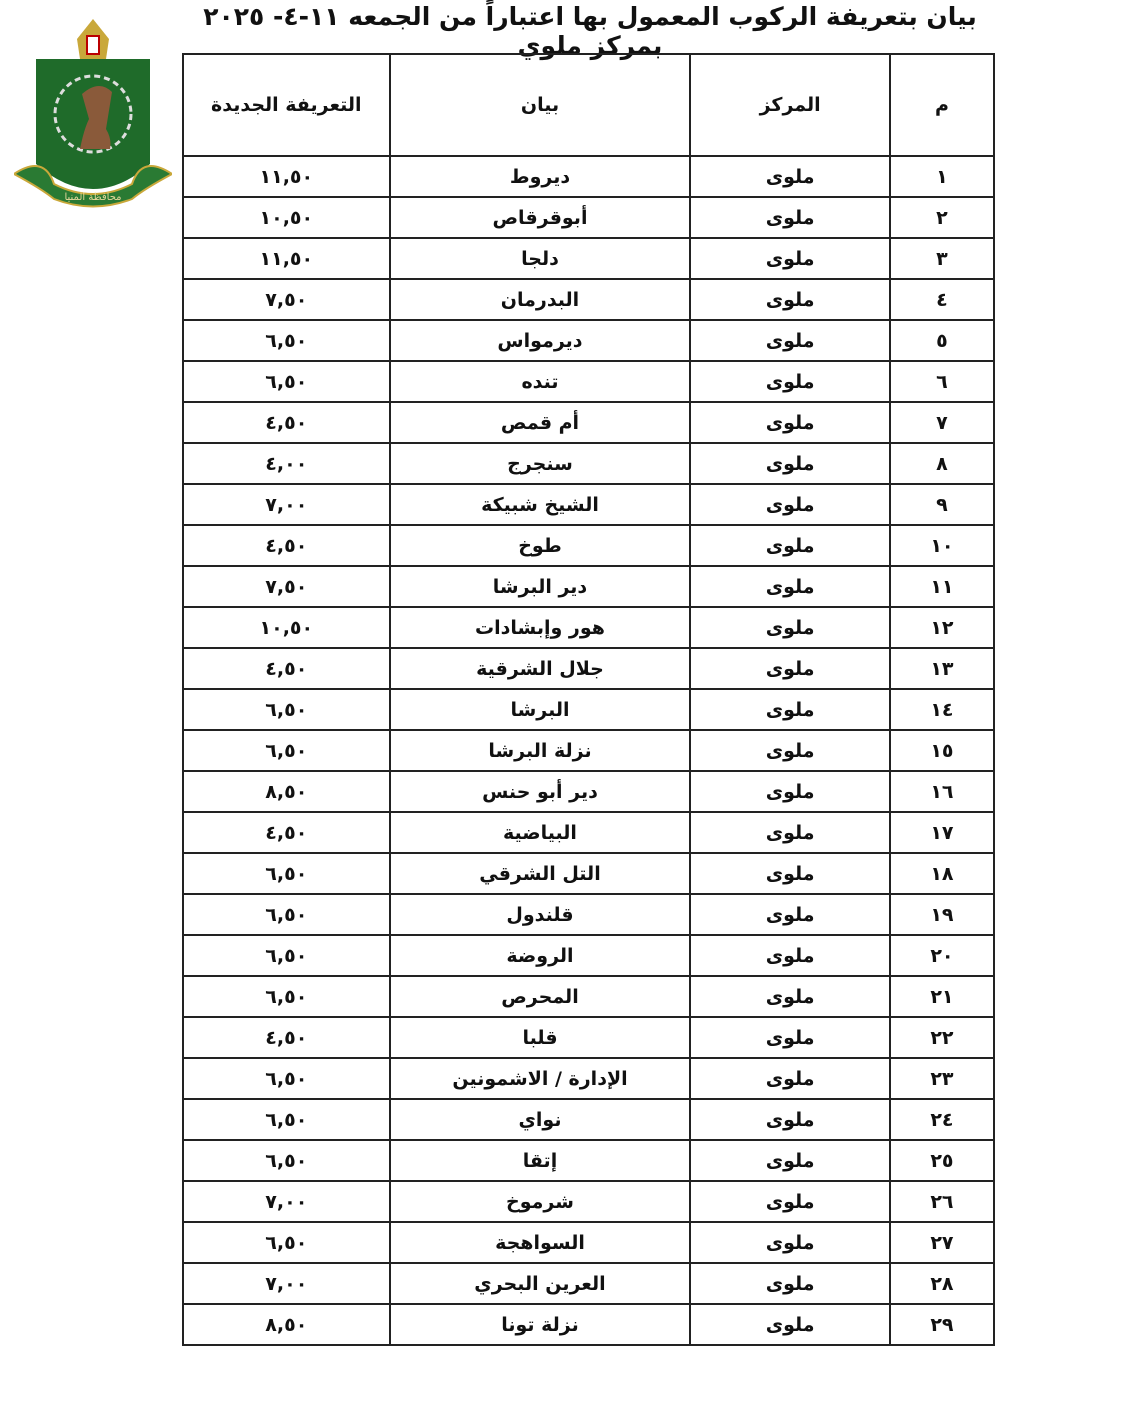 The width and height of the screenshot is (1129, 1419). I want to click on table-row: ٢٦ ملوى شرموخ ٧,٠٠, so click(589, 1201).